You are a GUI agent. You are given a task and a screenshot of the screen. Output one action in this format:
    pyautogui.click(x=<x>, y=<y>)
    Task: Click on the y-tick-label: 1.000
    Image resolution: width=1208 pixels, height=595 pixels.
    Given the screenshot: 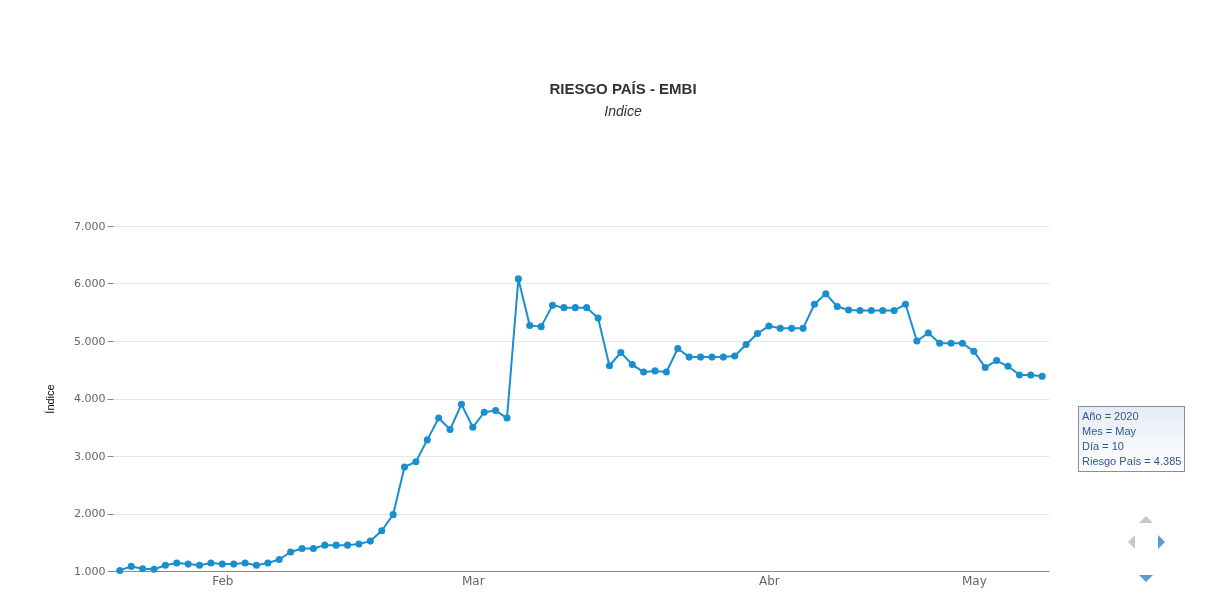 What is the action you would take?
    pyautogui.click(x=90, y=571)
    